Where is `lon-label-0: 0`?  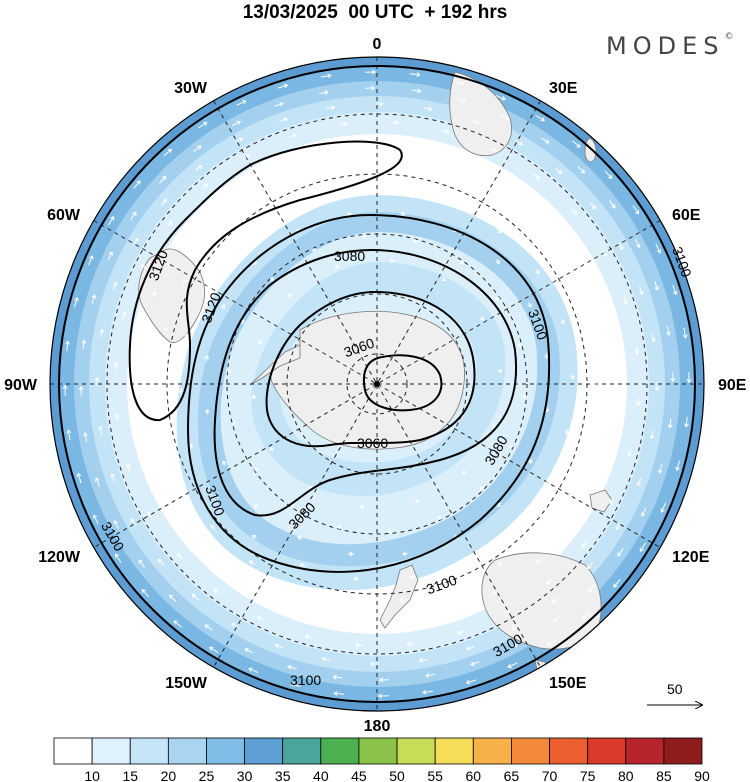 lon-label-0: 0 is located at coordinates (377, 44).